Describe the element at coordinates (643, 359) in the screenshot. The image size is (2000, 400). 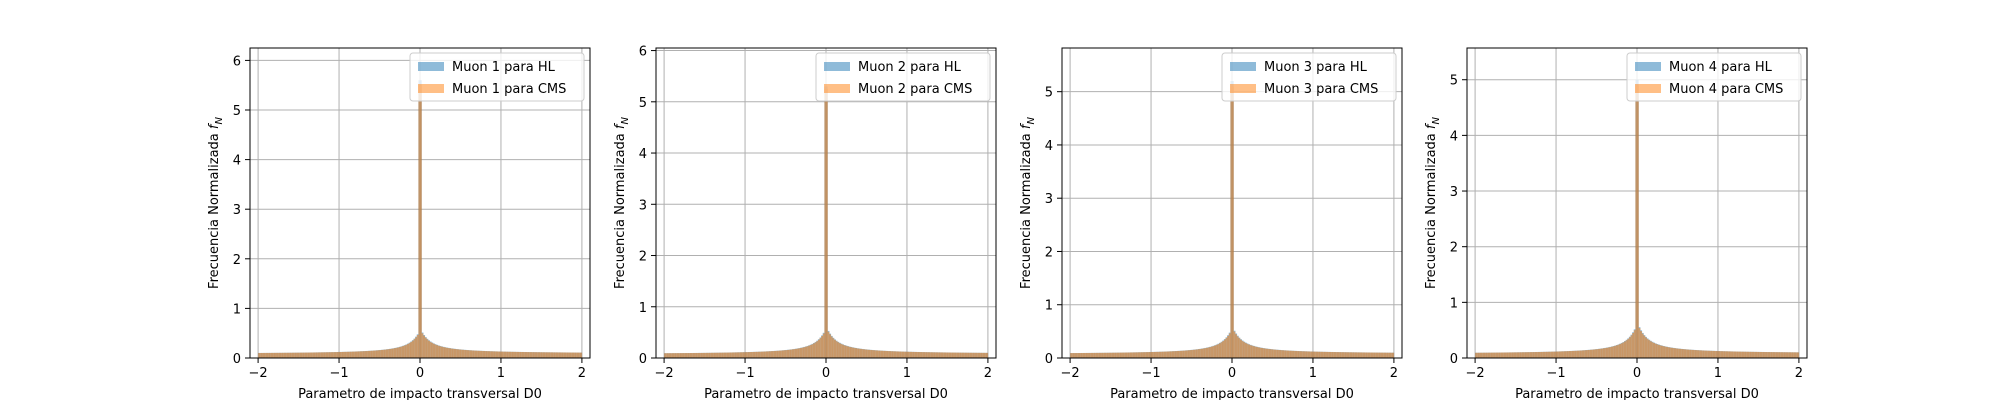
I see `y-tick-label: 0` at that location.